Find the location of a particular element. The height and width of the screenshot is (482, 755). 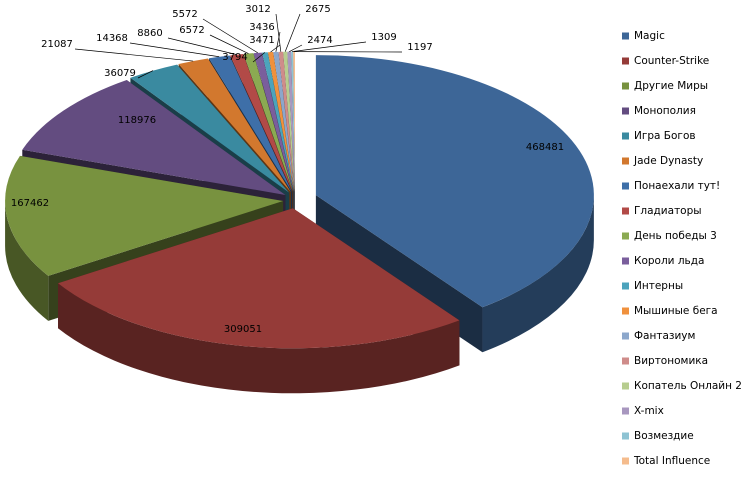

legend-label: Фантазиум is located at coordinates (664, 336).